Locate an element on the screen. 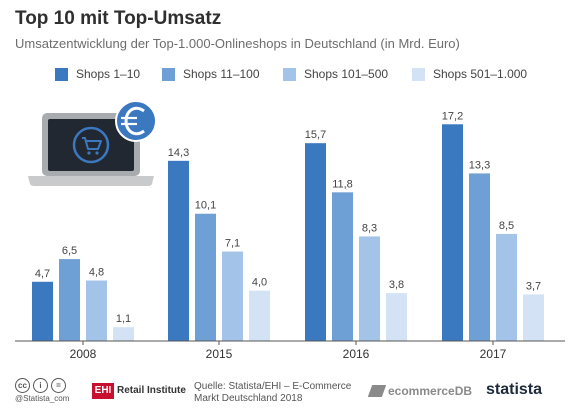  x-axis-tick-label: 2016 is located at coordinates (356, 354).